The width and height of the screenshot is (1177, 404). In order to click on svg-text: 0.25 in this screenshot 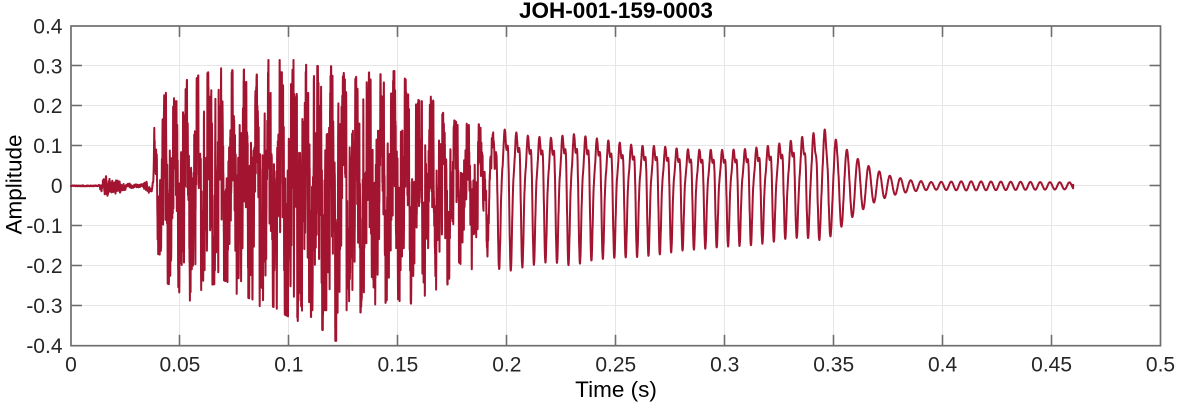, I will do `click(615, 365)`.